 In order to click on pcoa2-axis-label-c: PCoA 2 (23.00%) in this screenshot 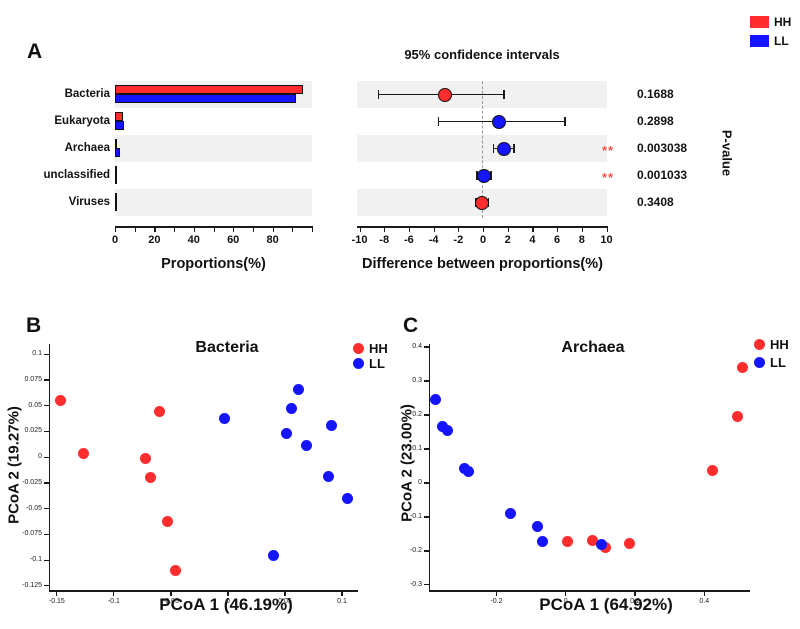, I will do `click(407, 463)`.